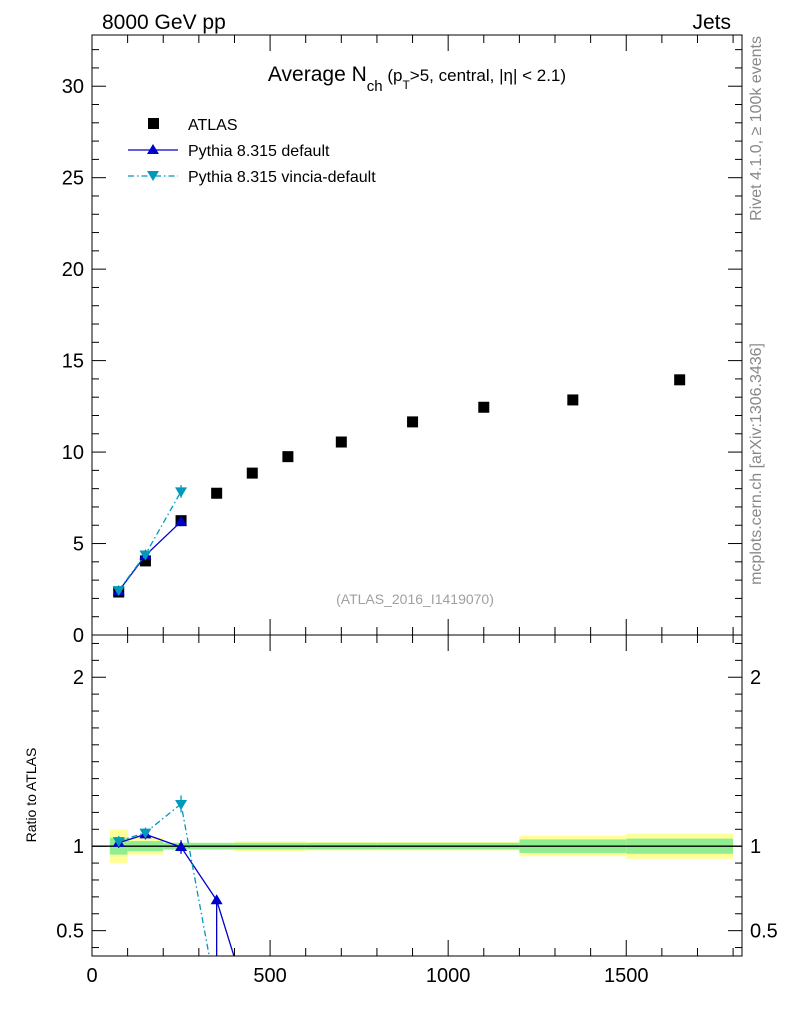 This screenshot has width=786, height=1024. I want to click on main-title: Average Nch (pT>5, central, |η| < 2.1), so click(417, 79).